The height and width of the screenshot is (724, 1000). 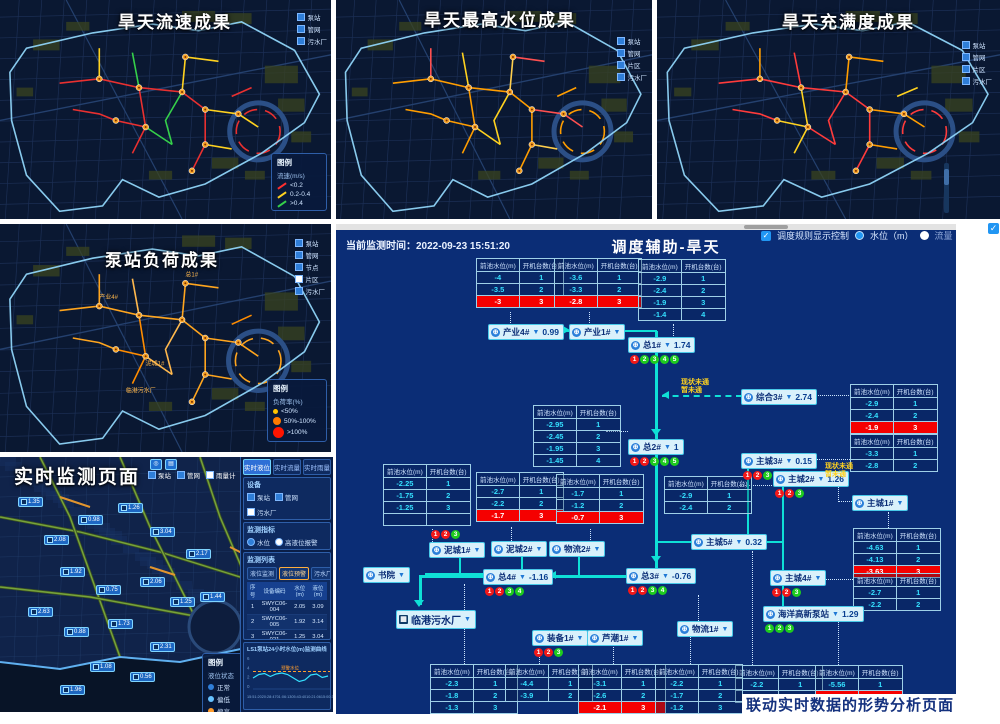 What do you see at coordinates (262, 573) in the screenshot?
I see `list-filter-button: 液位监测` at bounding box center [262, 573].